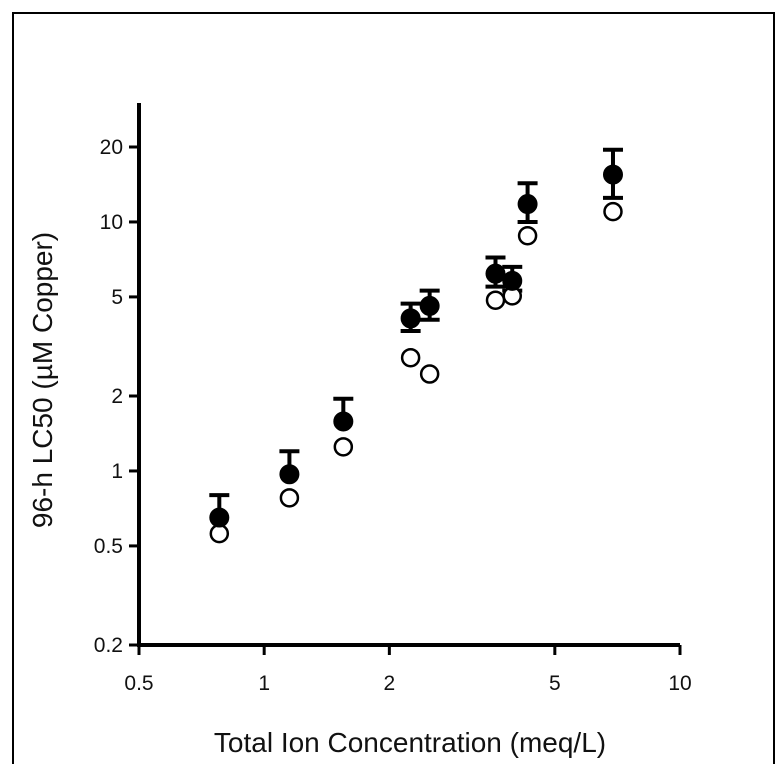  Describe the element at coordinates (108, 546) in the screenshot. I see `y-tick-label: 0.5` at that location.